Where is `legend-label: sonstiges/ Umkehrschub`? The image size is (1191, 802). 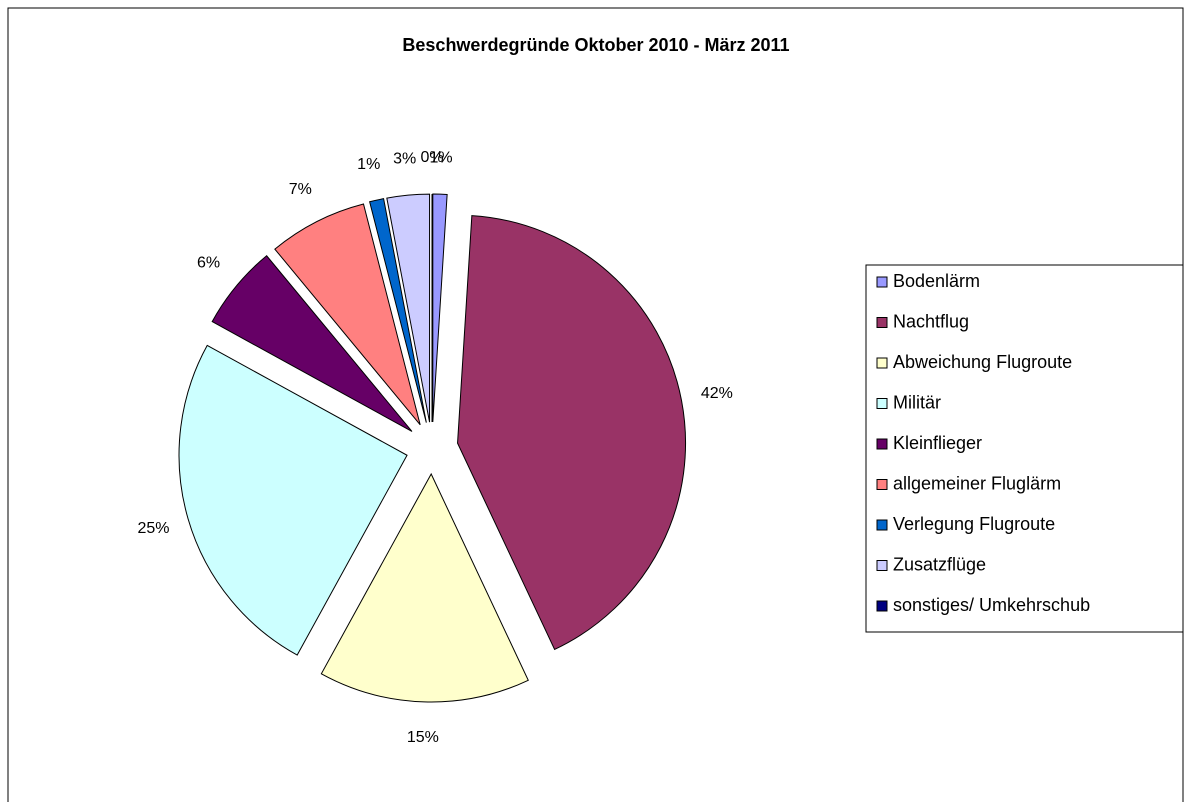
legend-label: sonstiges/ Umkehrschub is located at coordinates (991, 605).